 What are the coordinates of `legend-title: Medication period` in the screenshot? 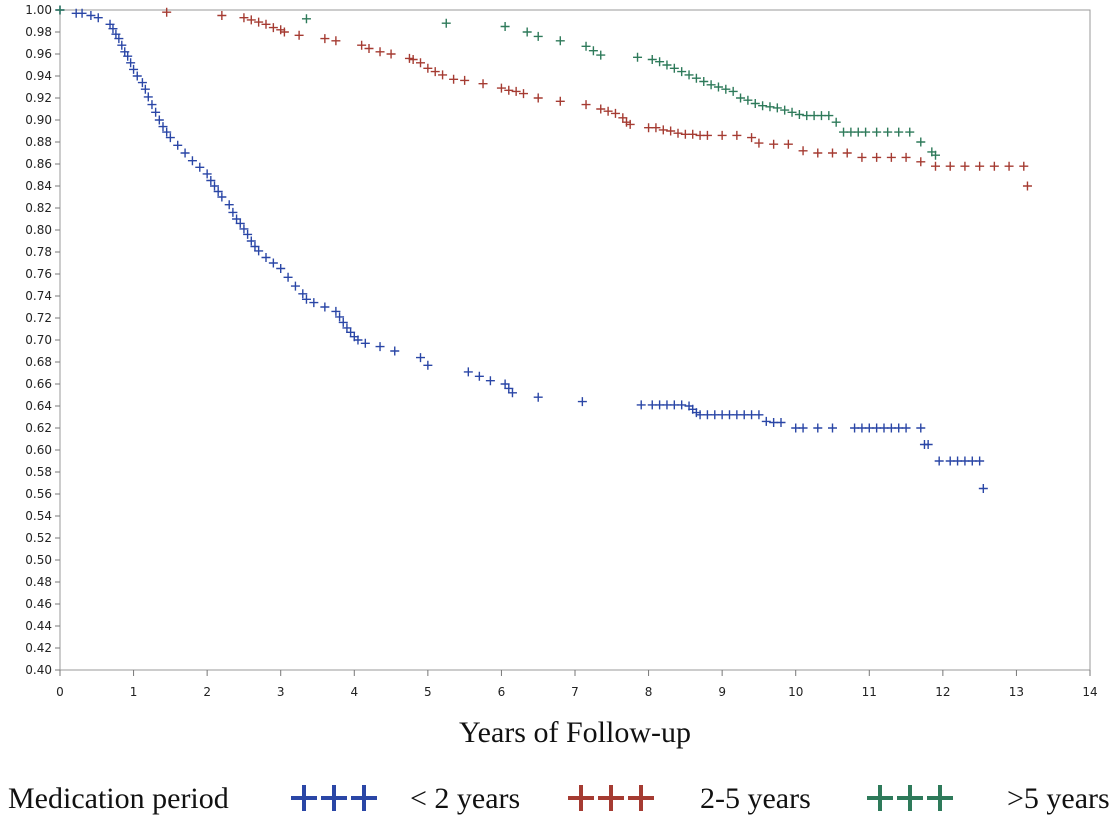 It's located at (118, 798).